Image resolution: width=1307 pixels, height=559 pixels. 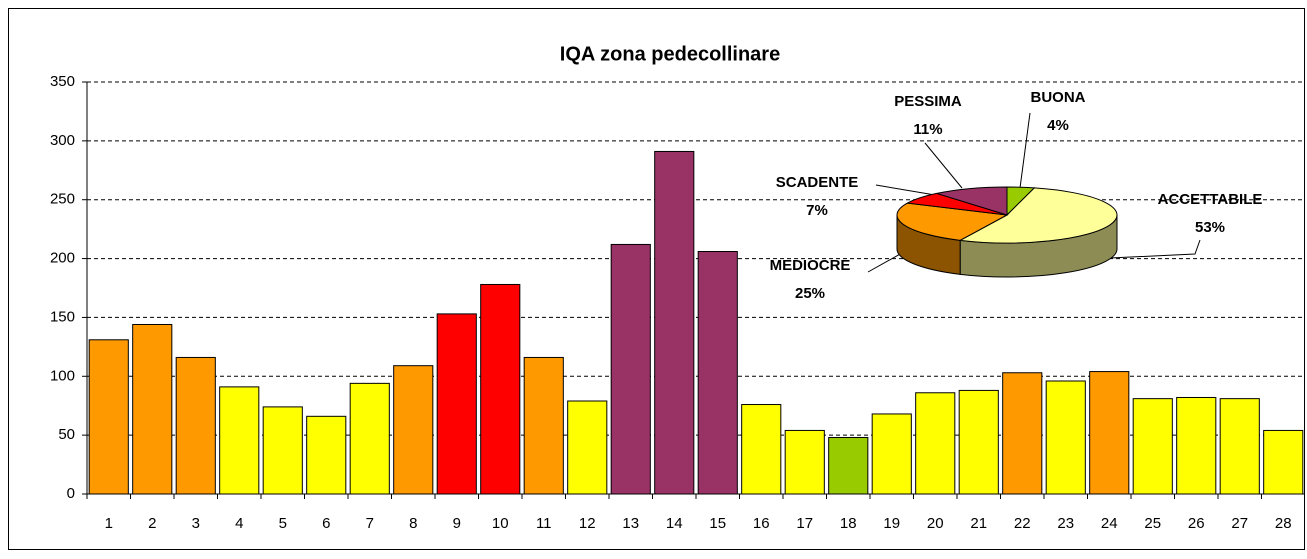 What do you see at coordinates (1196, 523) in the screenshot?
I see `x-tick-label: 26` at bounding box center [1196, 523].